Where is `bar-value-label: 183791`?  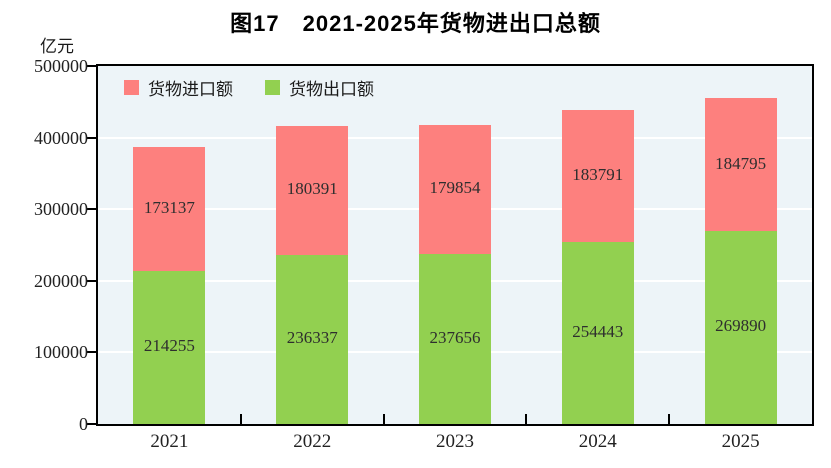 bar-value-label: 183791 is located at coordinates (598, 175).